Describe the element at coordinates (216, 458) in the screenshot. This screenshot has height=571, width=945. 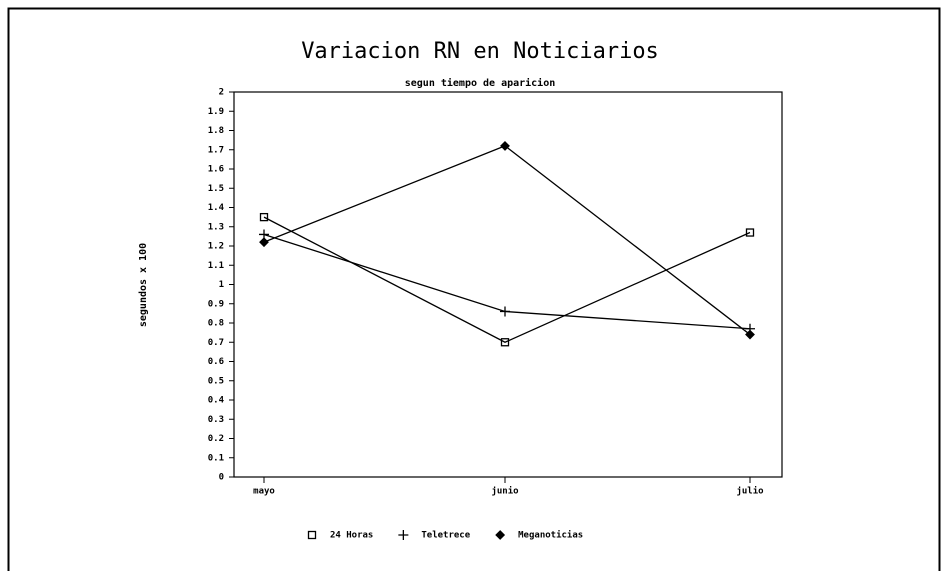
I see `y-tick-label: 0.1` at that location.